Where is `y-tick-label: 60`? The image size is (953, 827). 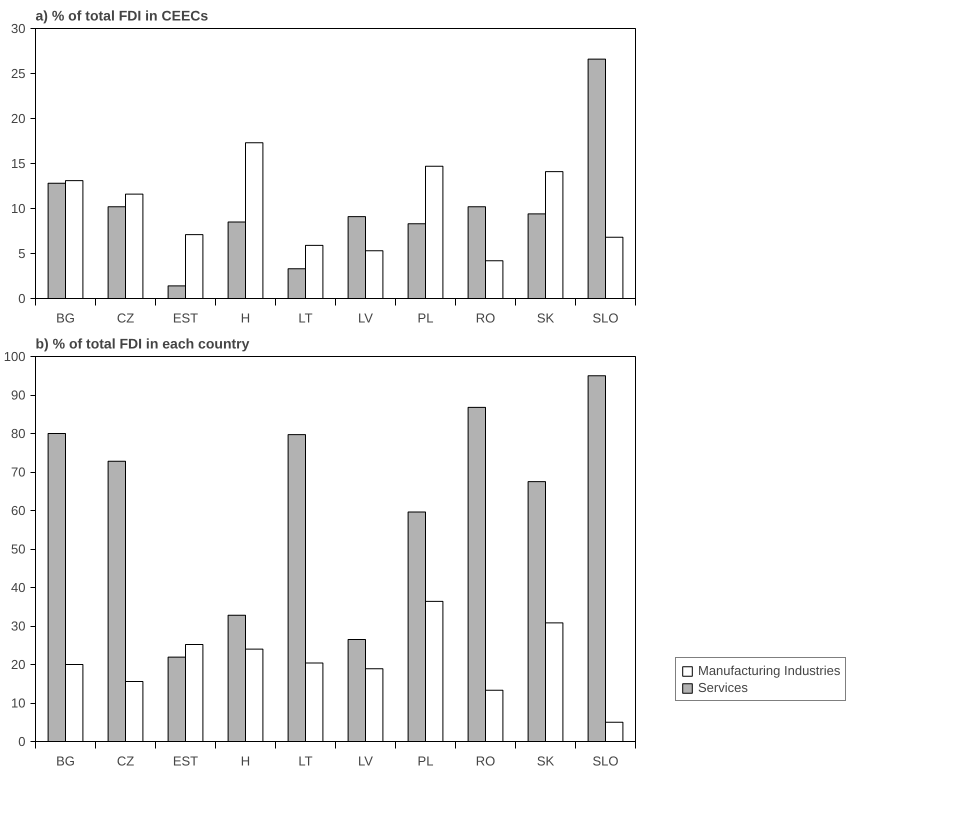 y-tick-label: 60 is located at coordinates (18, 510).